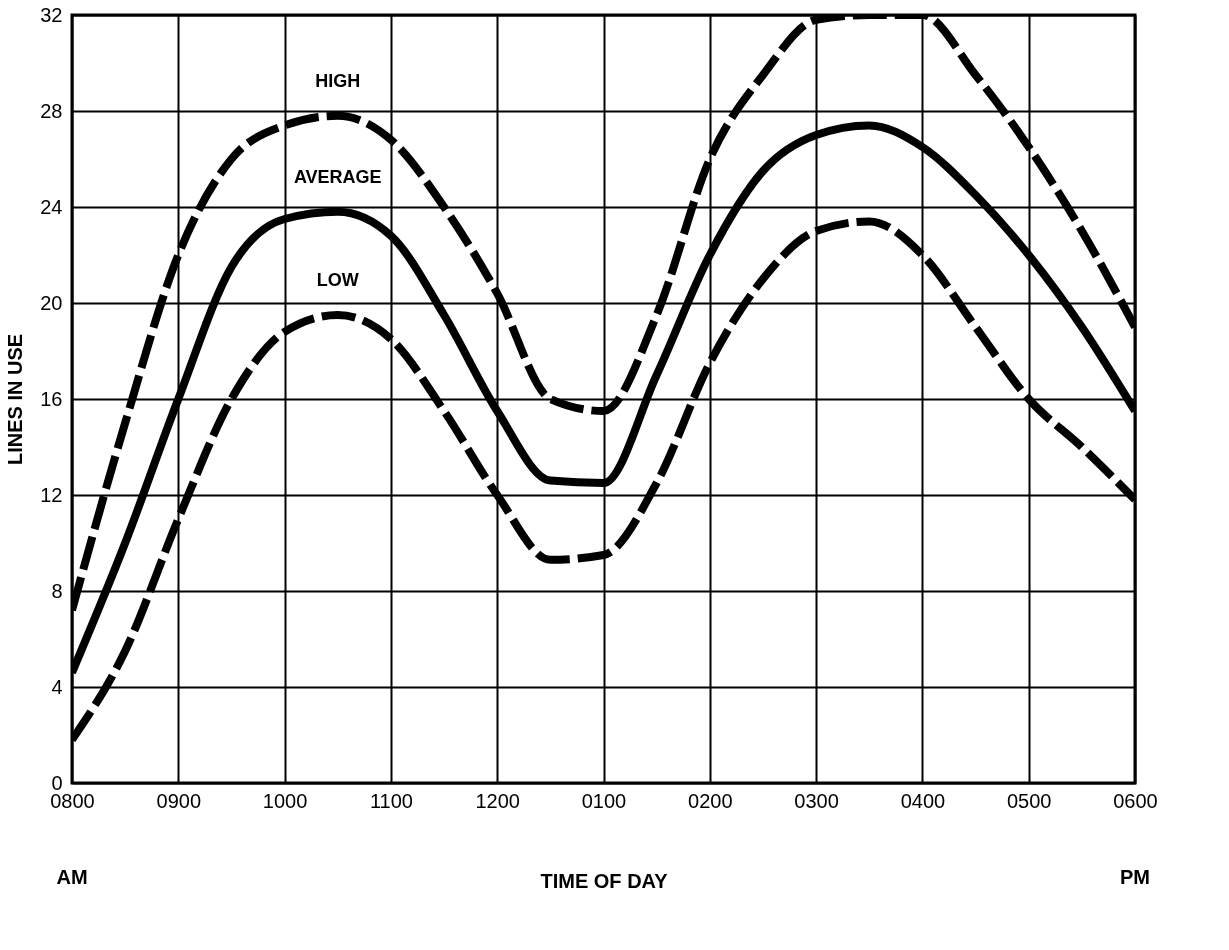 The height and width of the screenshot is (950, 1229). Describe the element at coordinates (923, 800) in the screenshot. I see `x-tick-label: 0400` at that location.